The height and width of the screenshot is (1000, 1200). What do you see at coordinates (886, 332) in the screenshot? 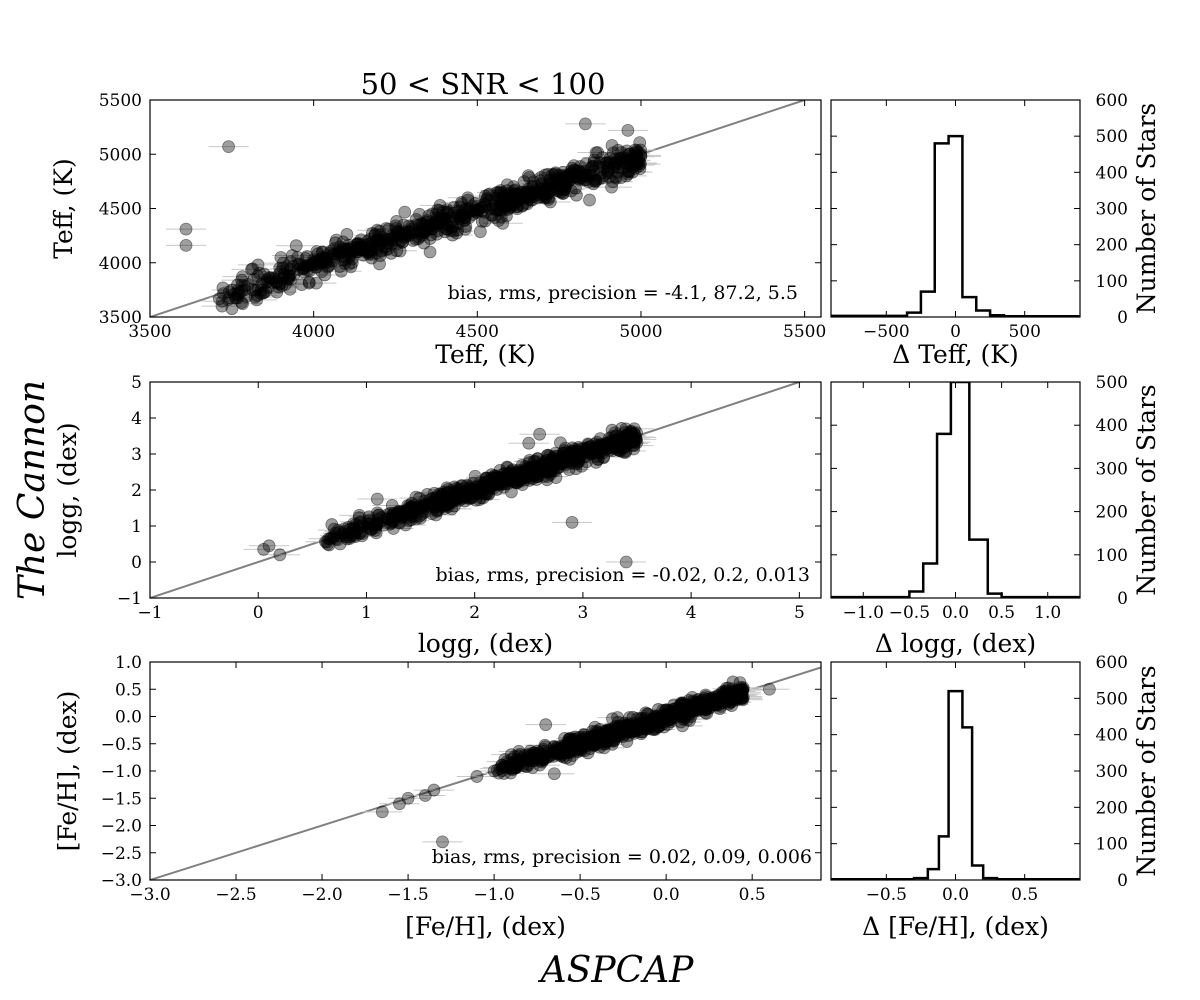
I see `x-tick-label: −500` at bounding box center [886, 332].